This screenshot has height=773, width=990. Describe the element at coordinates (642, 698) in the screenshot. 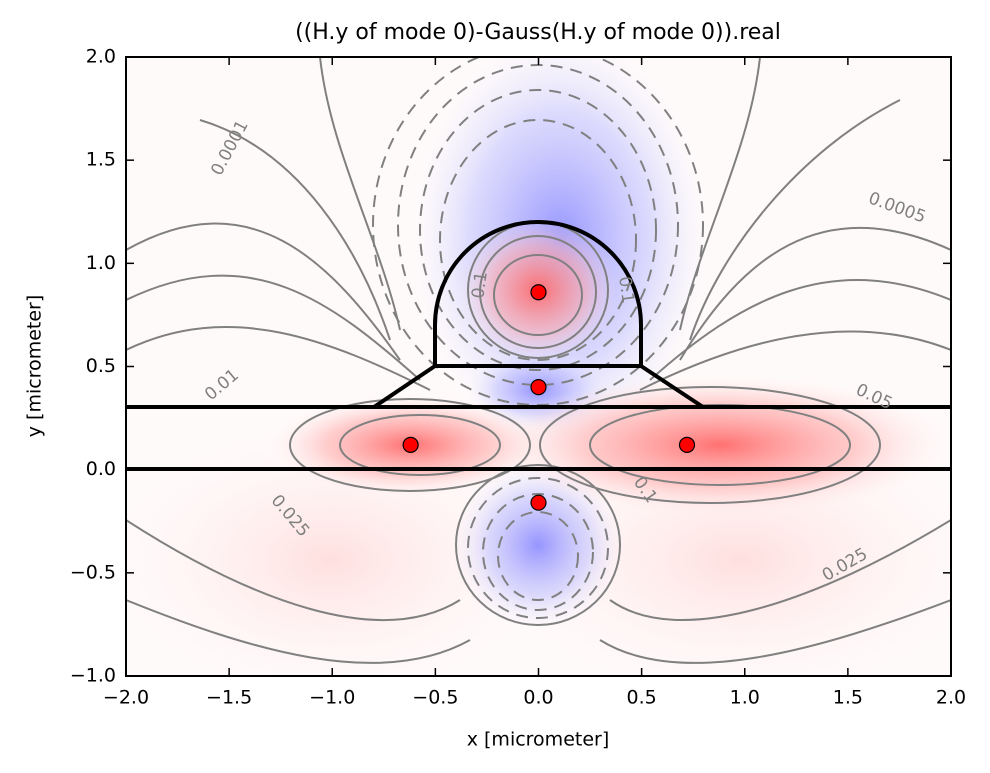

I see `x-tick-label: 0.5` at that location.